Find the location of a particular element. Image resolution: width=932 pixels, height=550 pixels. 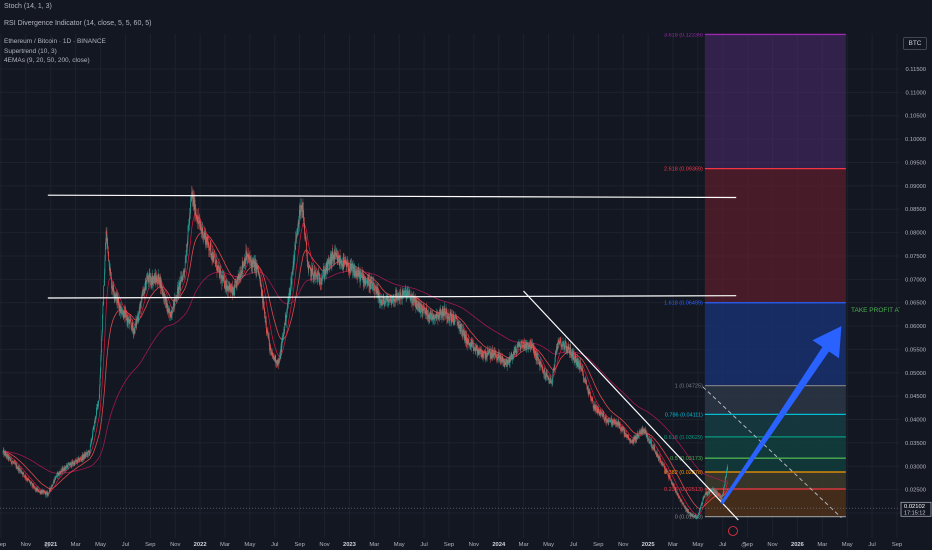

fib-band is located at coordinates (775, 480).